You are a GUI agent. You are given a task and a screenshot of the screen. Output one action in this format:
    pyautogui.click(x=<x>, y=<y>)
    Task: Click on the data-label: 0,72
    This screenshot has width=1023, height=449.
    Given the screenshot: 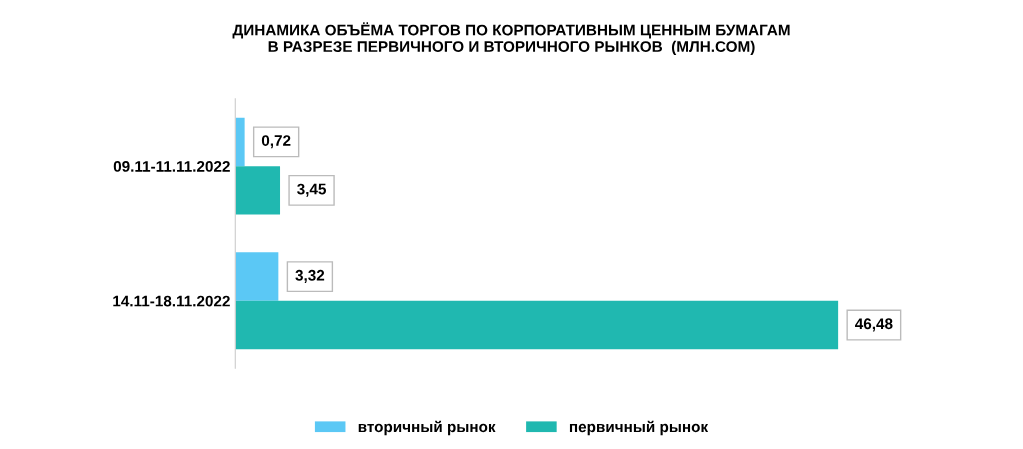 What is the action you would take?
    pyautogui.click(x=276, y=142)
    